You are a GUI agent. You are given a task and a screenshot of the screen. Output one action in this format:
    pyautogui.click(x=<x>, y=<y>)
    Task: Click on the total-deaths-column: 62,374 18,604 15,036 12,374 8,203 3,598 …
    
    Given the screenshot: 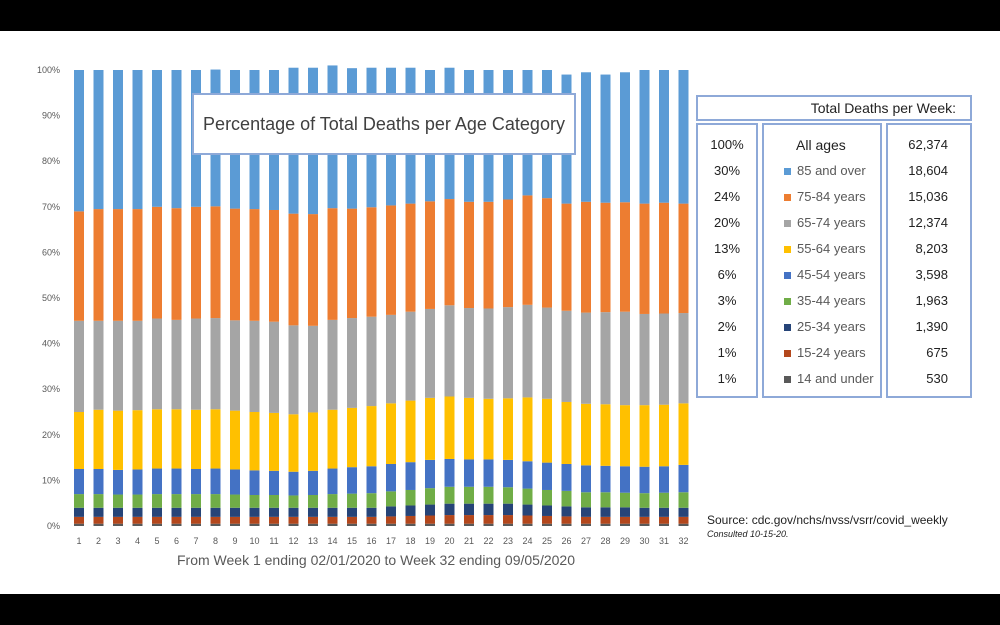 What is the action you would take?
    pyautogui.click(x=929, y=260)
    